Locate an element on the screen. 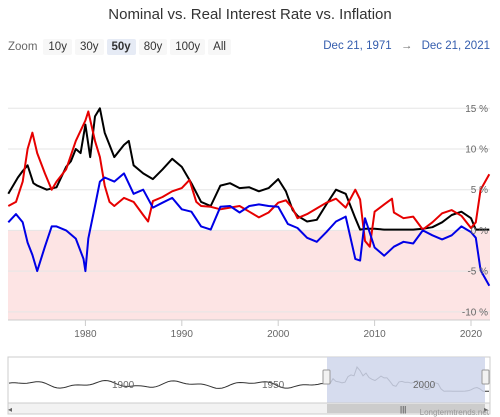  navigator: 1900 1950 2000 ||| ◂ ▸ is located at coordinates (249, 385).